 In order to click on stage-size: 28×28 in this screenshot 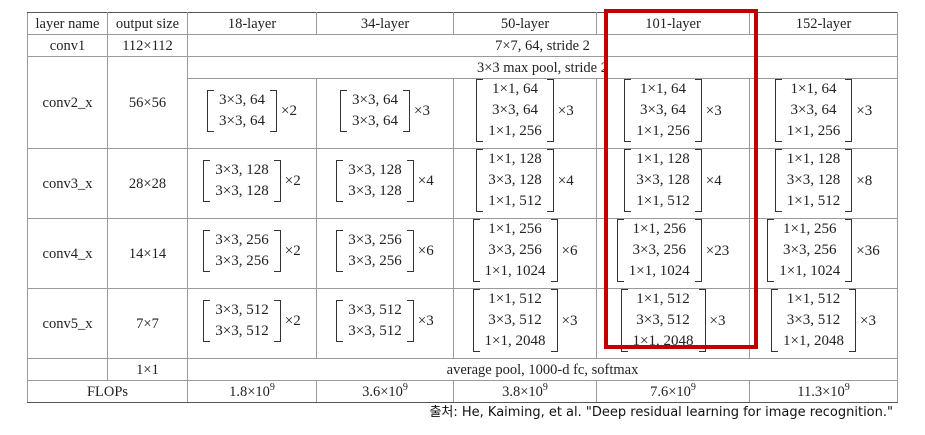, I will do `click(147, 183)`.